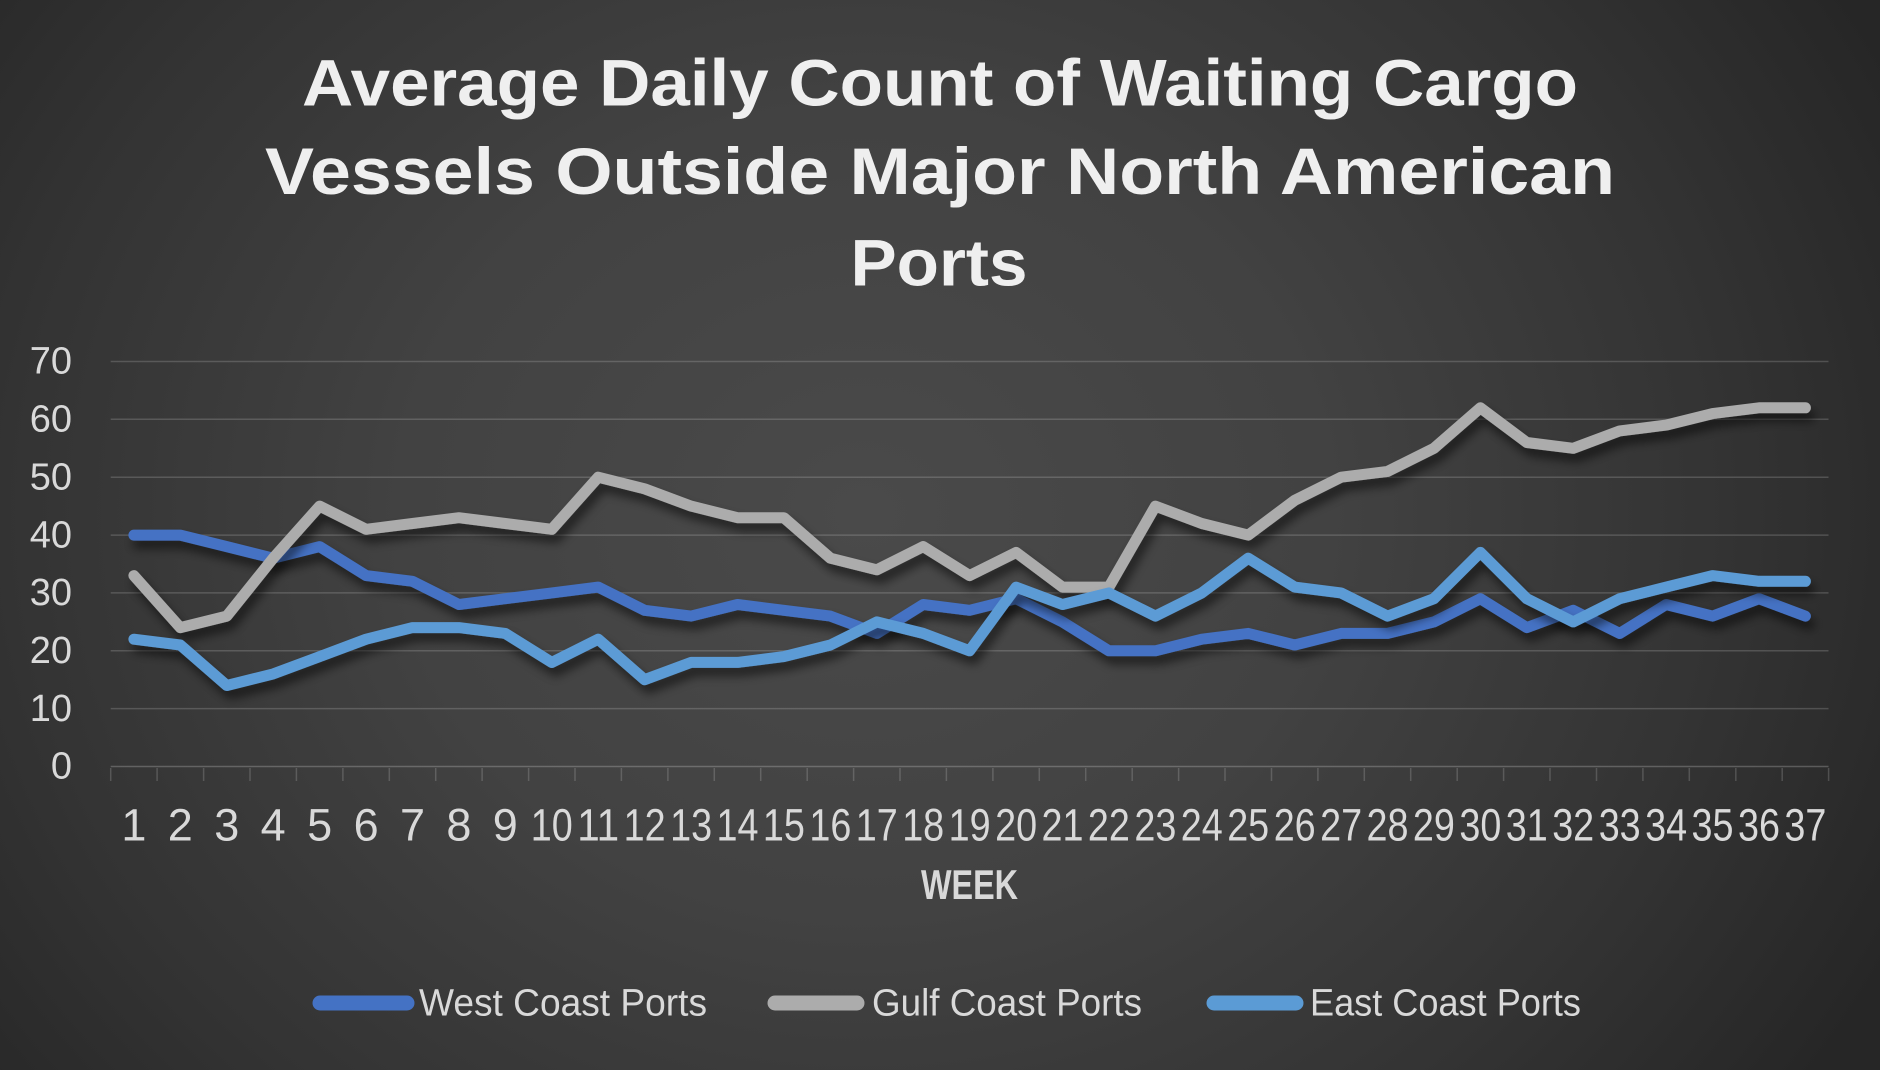 The height and width of the screenshot is (1070, 1880). I want to click on svg-text: 33, so click(1620, 825).